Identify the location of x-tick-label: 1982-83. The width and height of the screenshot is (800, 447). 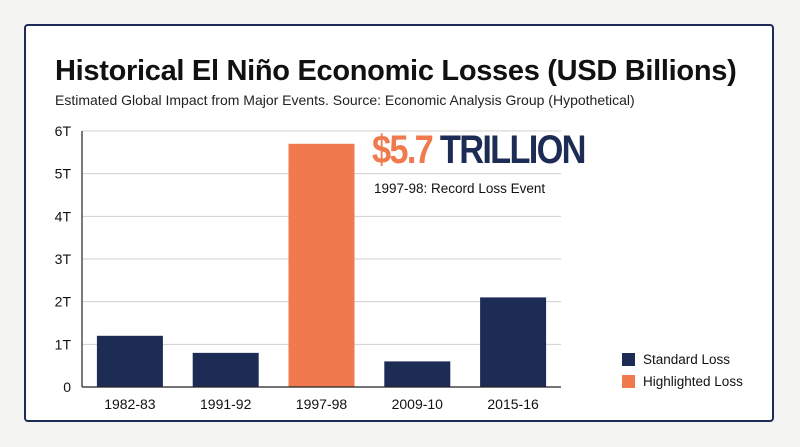
(130, 404).